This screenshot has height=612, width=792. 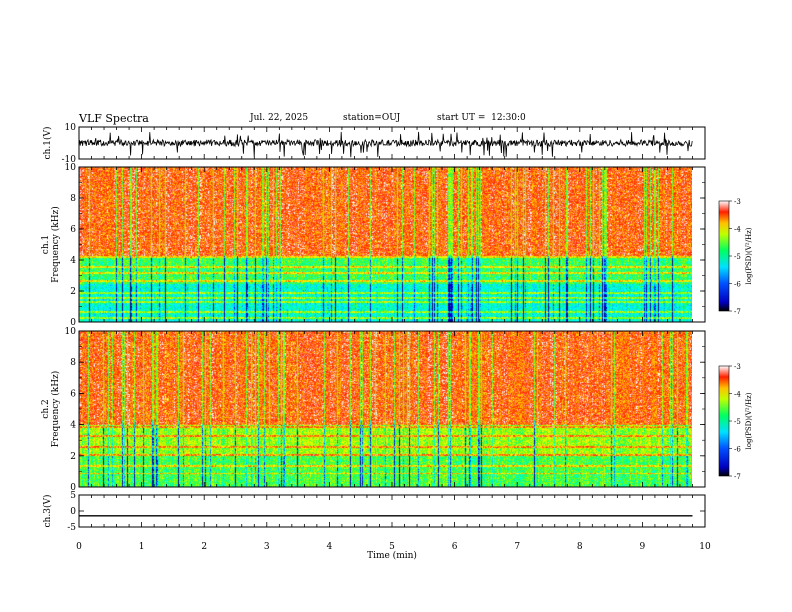 What do you see at coordinates (47, 143) in the screenshot?
I see `ch1-waveform-ylabel: ch.1(V)` at bounding box center [47, 143].